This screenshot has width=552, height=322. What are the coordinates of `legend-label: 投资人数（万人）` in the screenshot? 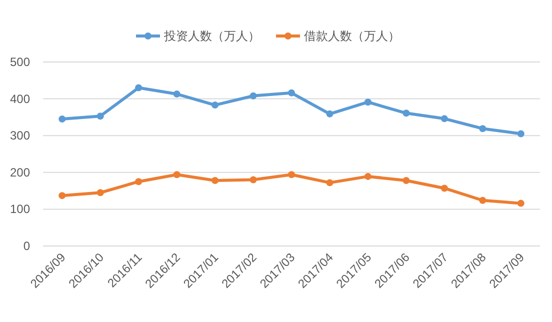 It's located at (211, 36).